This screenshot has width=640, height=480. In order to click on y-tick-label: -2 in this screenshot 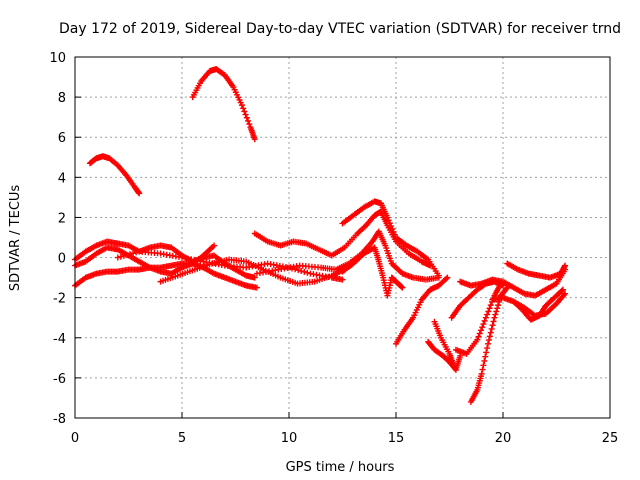, I will do `click(59, 299)`.